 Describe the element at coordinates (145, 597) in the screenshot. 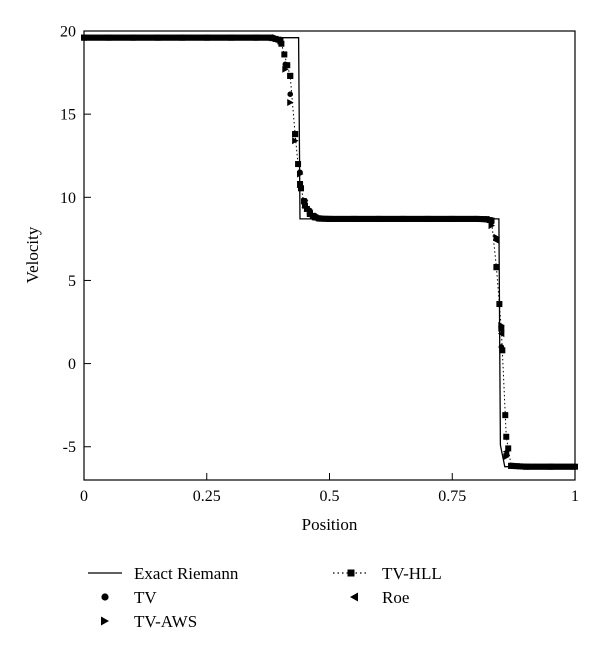

I see `legend-label-tv: TV` at that location.